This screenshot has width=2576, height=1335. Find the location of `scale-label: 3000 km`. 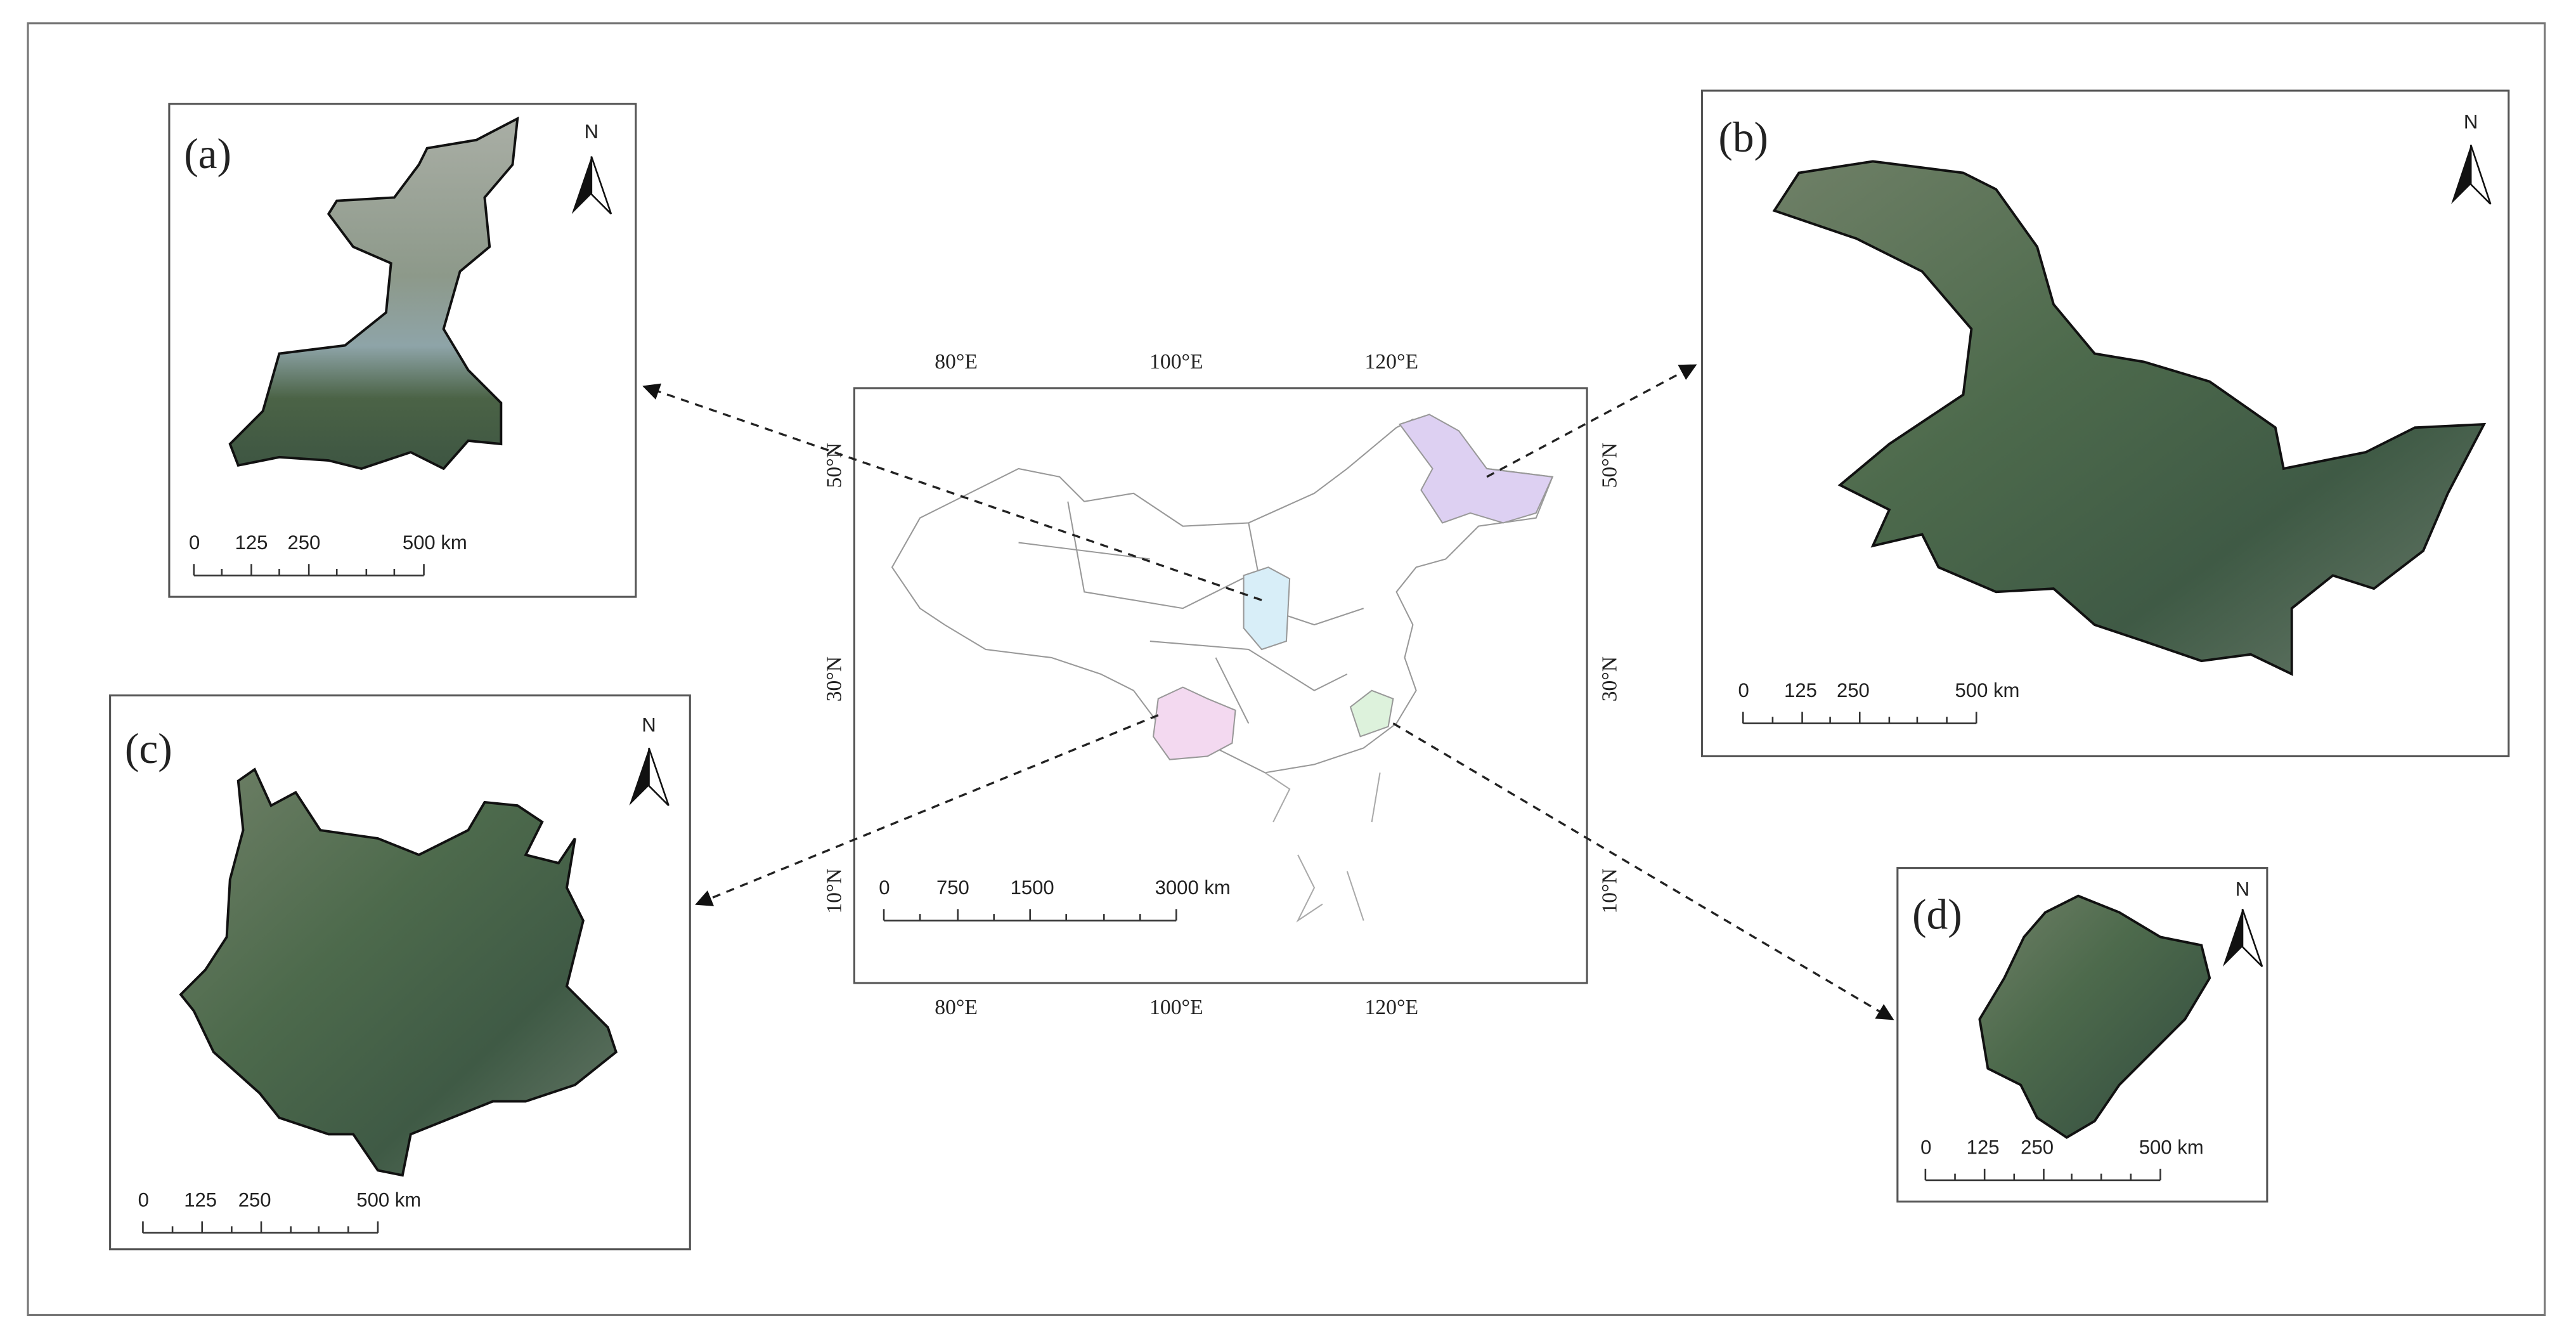

scale-label: 3000 km is located at coordinates (1193, 887).